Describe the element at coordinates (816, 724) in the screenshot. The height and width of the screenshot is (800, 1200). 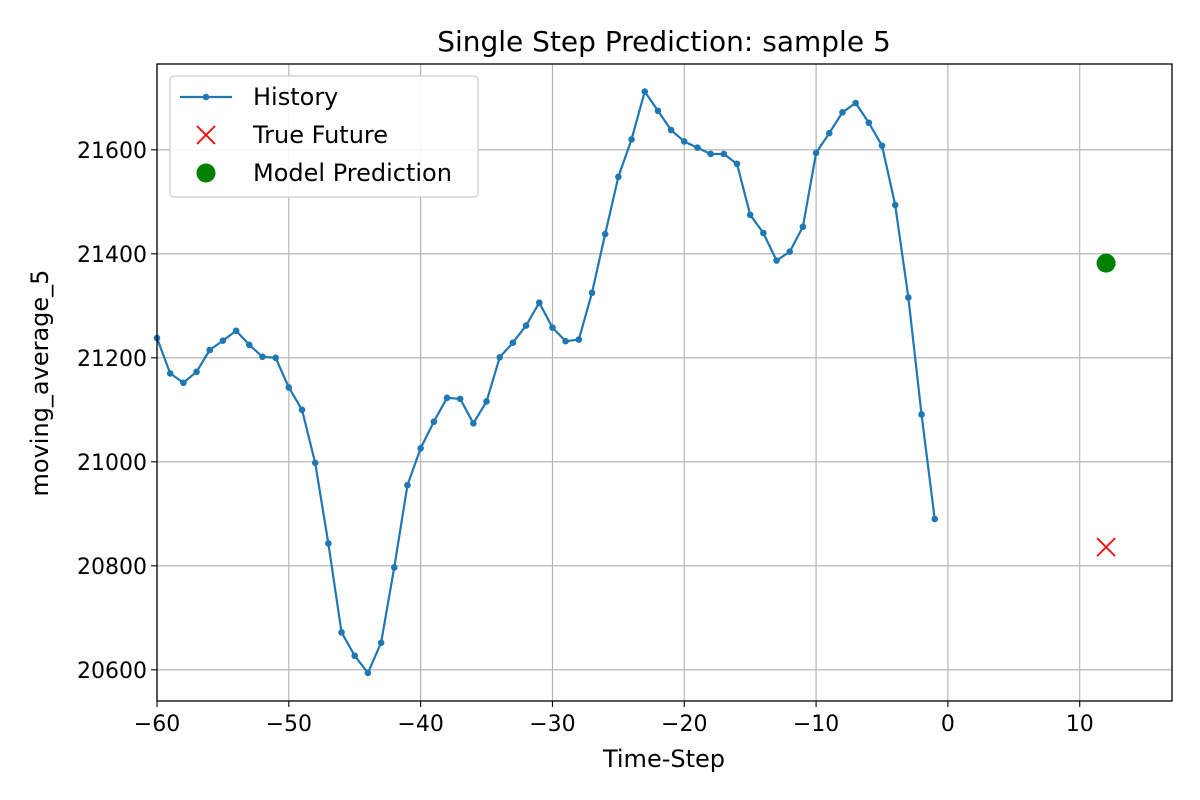
I see `x-tick-label: −10` at that location.